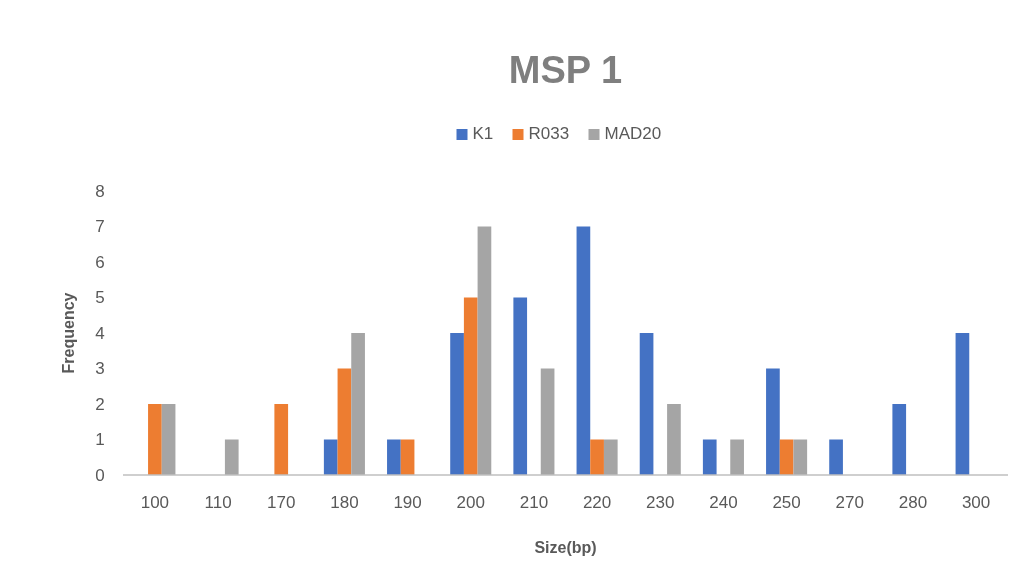 The height and width of the screenshot is (576, 1014). Describe the element at coordinates (100, 191) in the screenshot. I see `y-tick-label: 8` at that location.